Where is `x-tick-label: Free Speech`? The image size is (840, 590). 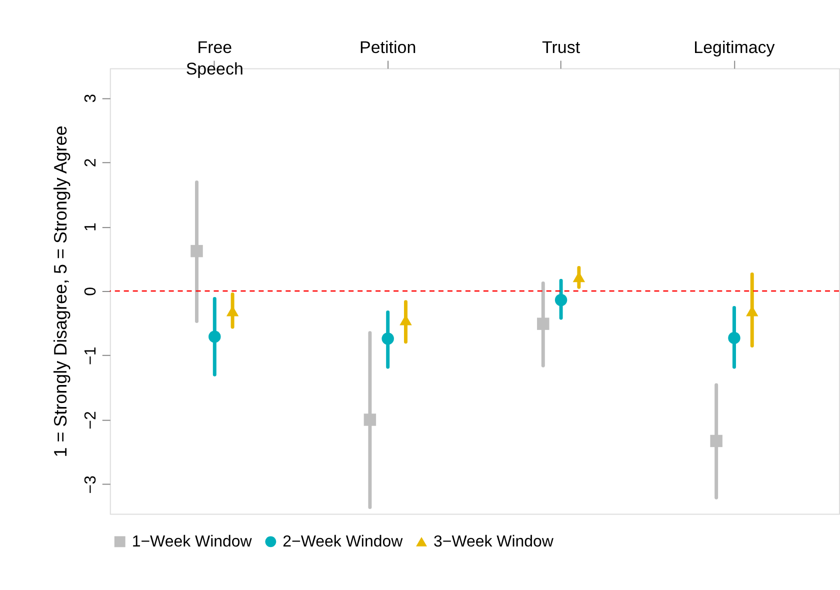
x-tick-label: Free Speech is located at coordinates (215, 58).